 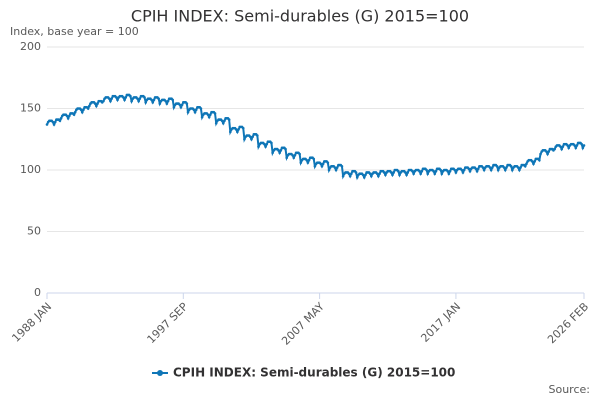 What do you see at coordinates (440, 322) in the screenshot?
I see `x-tick-label: 2017 JAN` at bounding box center [440, 322].